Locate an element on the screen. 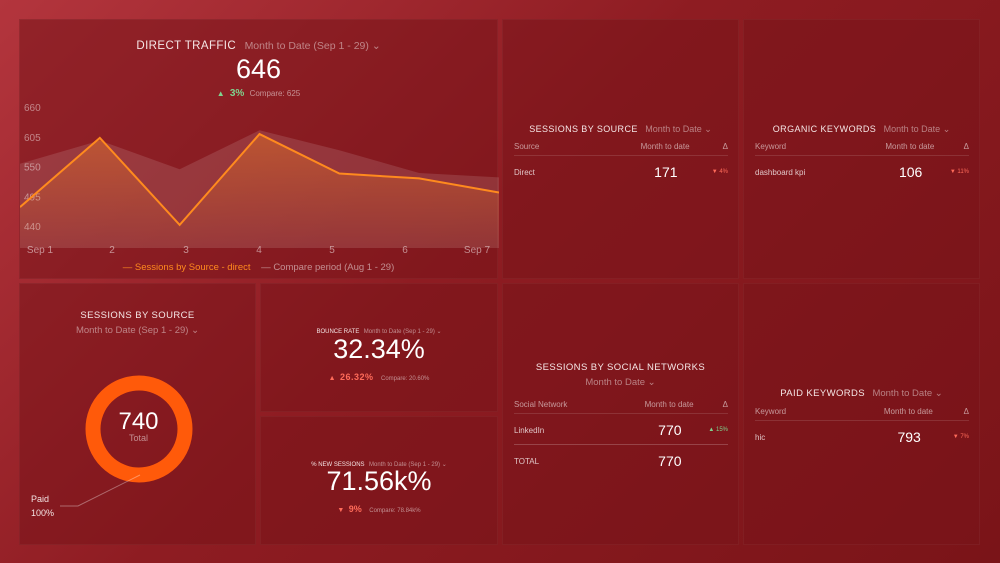  delta-value: 26.32% is located at coordinates (357, 377).